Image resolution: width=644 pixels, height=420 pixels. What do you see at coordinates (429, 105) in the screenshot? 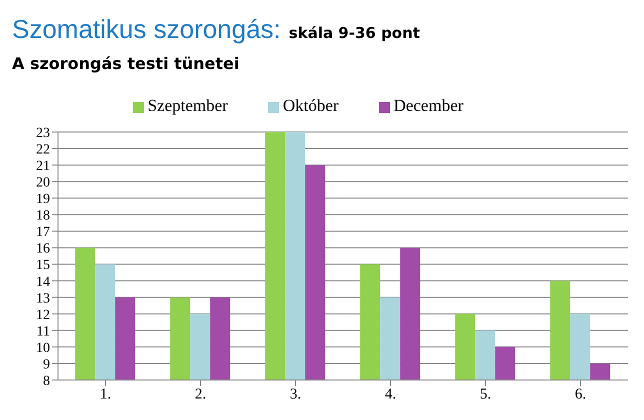
I see `legend-label: December` at bounding box center [429, 105].